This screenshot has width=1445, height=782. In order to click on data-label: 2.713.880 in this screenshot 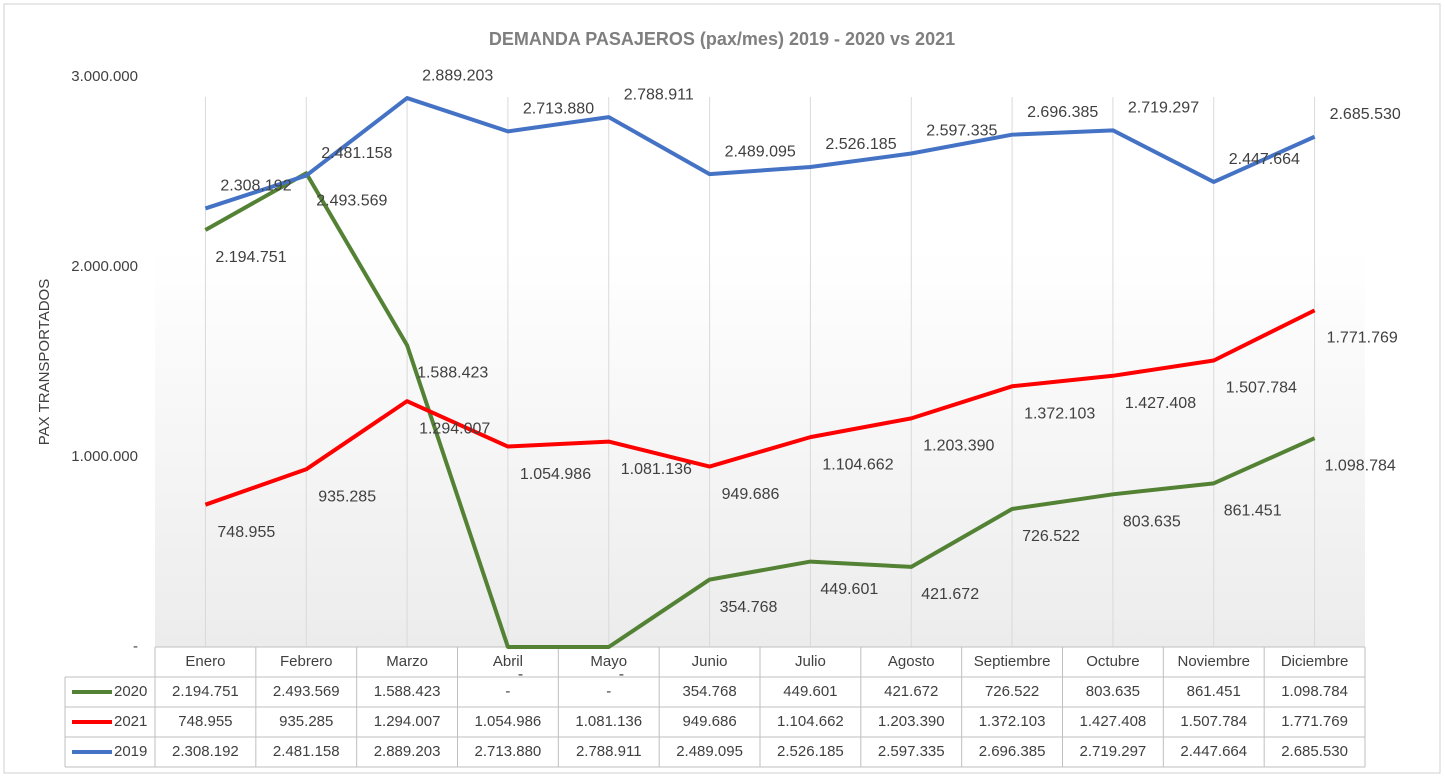, I will do `click(558, 109)`.